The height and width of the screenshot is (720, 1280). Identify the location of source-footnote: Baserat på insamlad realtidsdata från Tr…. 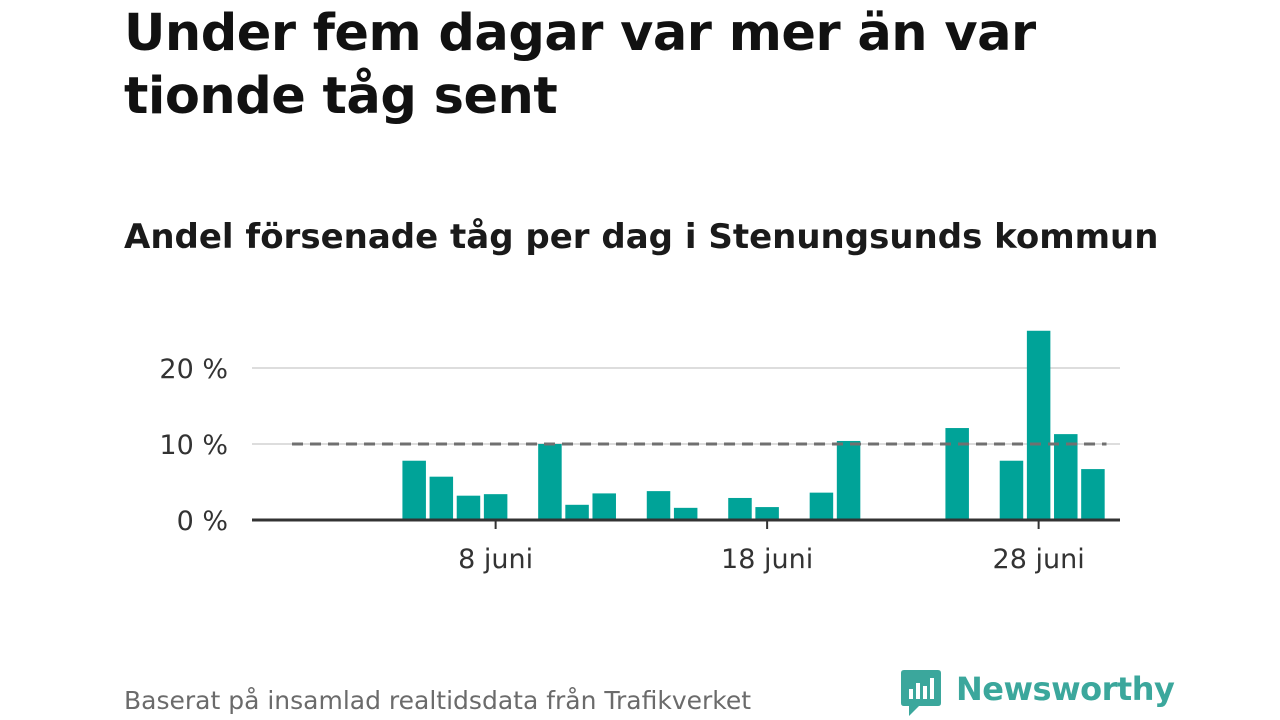
(438, 700).